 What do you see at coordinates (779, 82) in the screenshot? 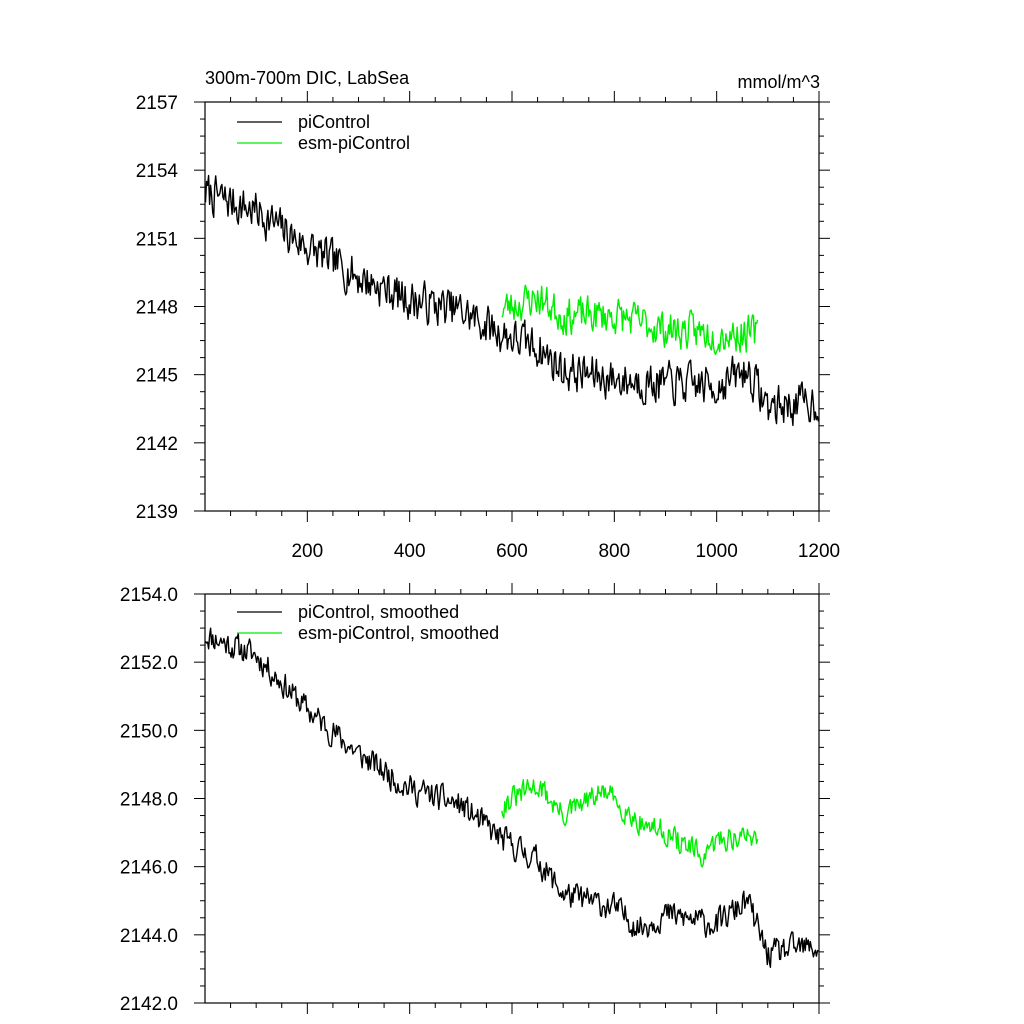
I see `top-chart-units: mmol/m^3` at bounding box center [779, 82].